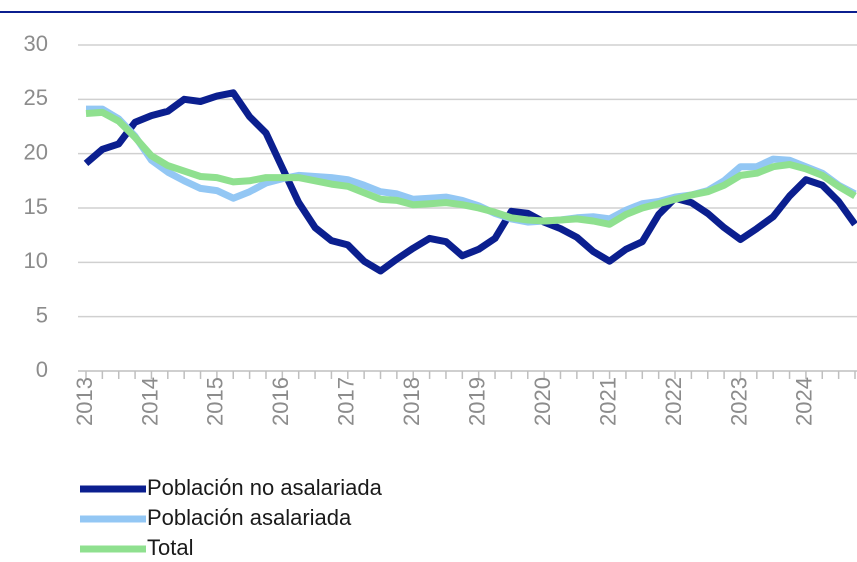 The image size is (857, 562). Describe the element at coordinates (36, 97) in the screenshot. I see `y-tick-label: 25` at that location.